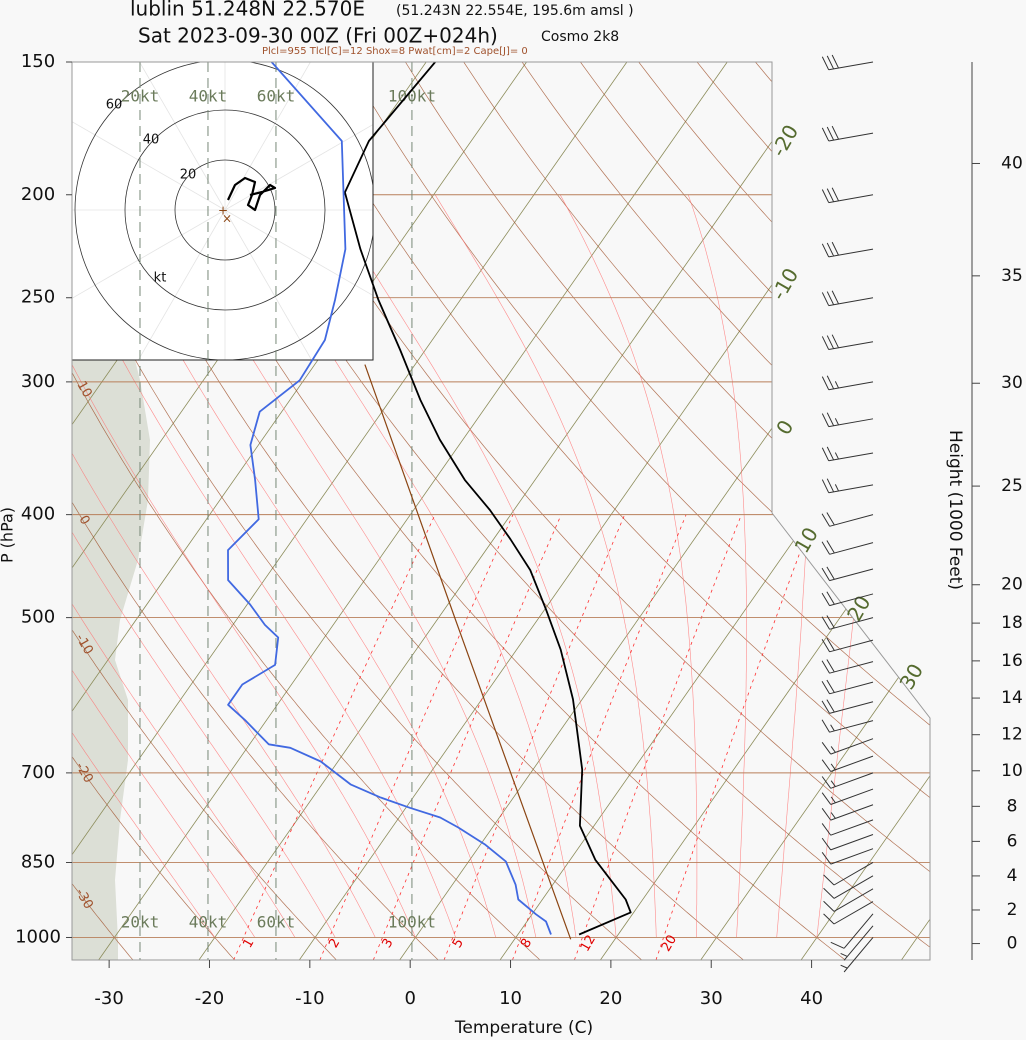  What do you see at coordinates (160, 278) in the screenshot?
I see `hodograph-unit: kt` at bounding box center [160, 278].